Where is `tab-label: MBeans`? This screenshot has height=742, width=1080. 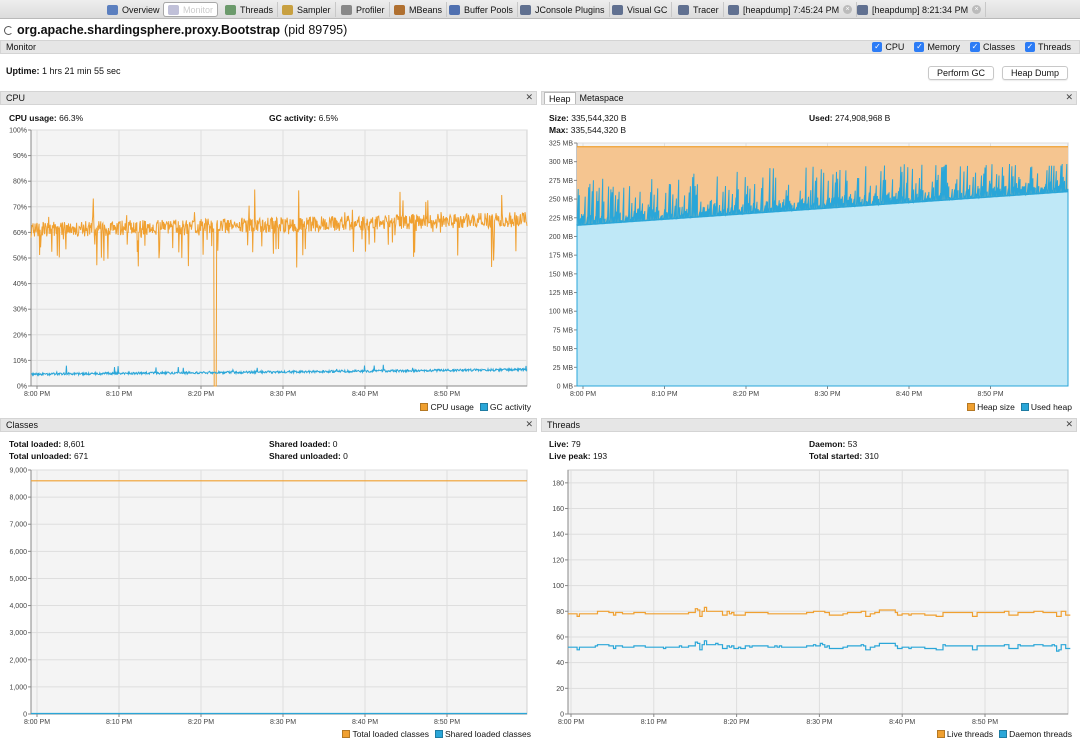
tab-label: MBeans is located at coordinates (426, 9).